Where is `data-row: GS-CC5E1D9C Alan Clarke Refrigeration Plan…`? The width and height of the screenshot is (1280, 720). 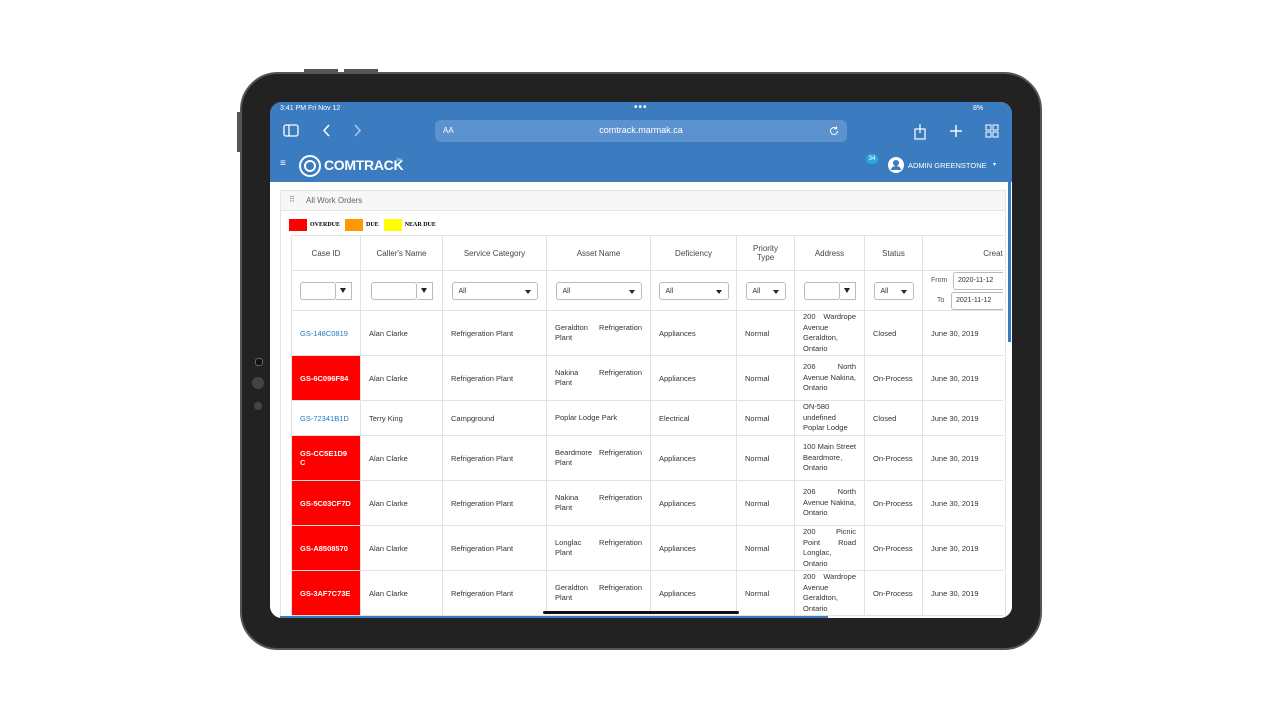
data-row: GS-CC5E1D9C Alan Clarke Refrigeration Plan… is located at coordinates (647, 458).